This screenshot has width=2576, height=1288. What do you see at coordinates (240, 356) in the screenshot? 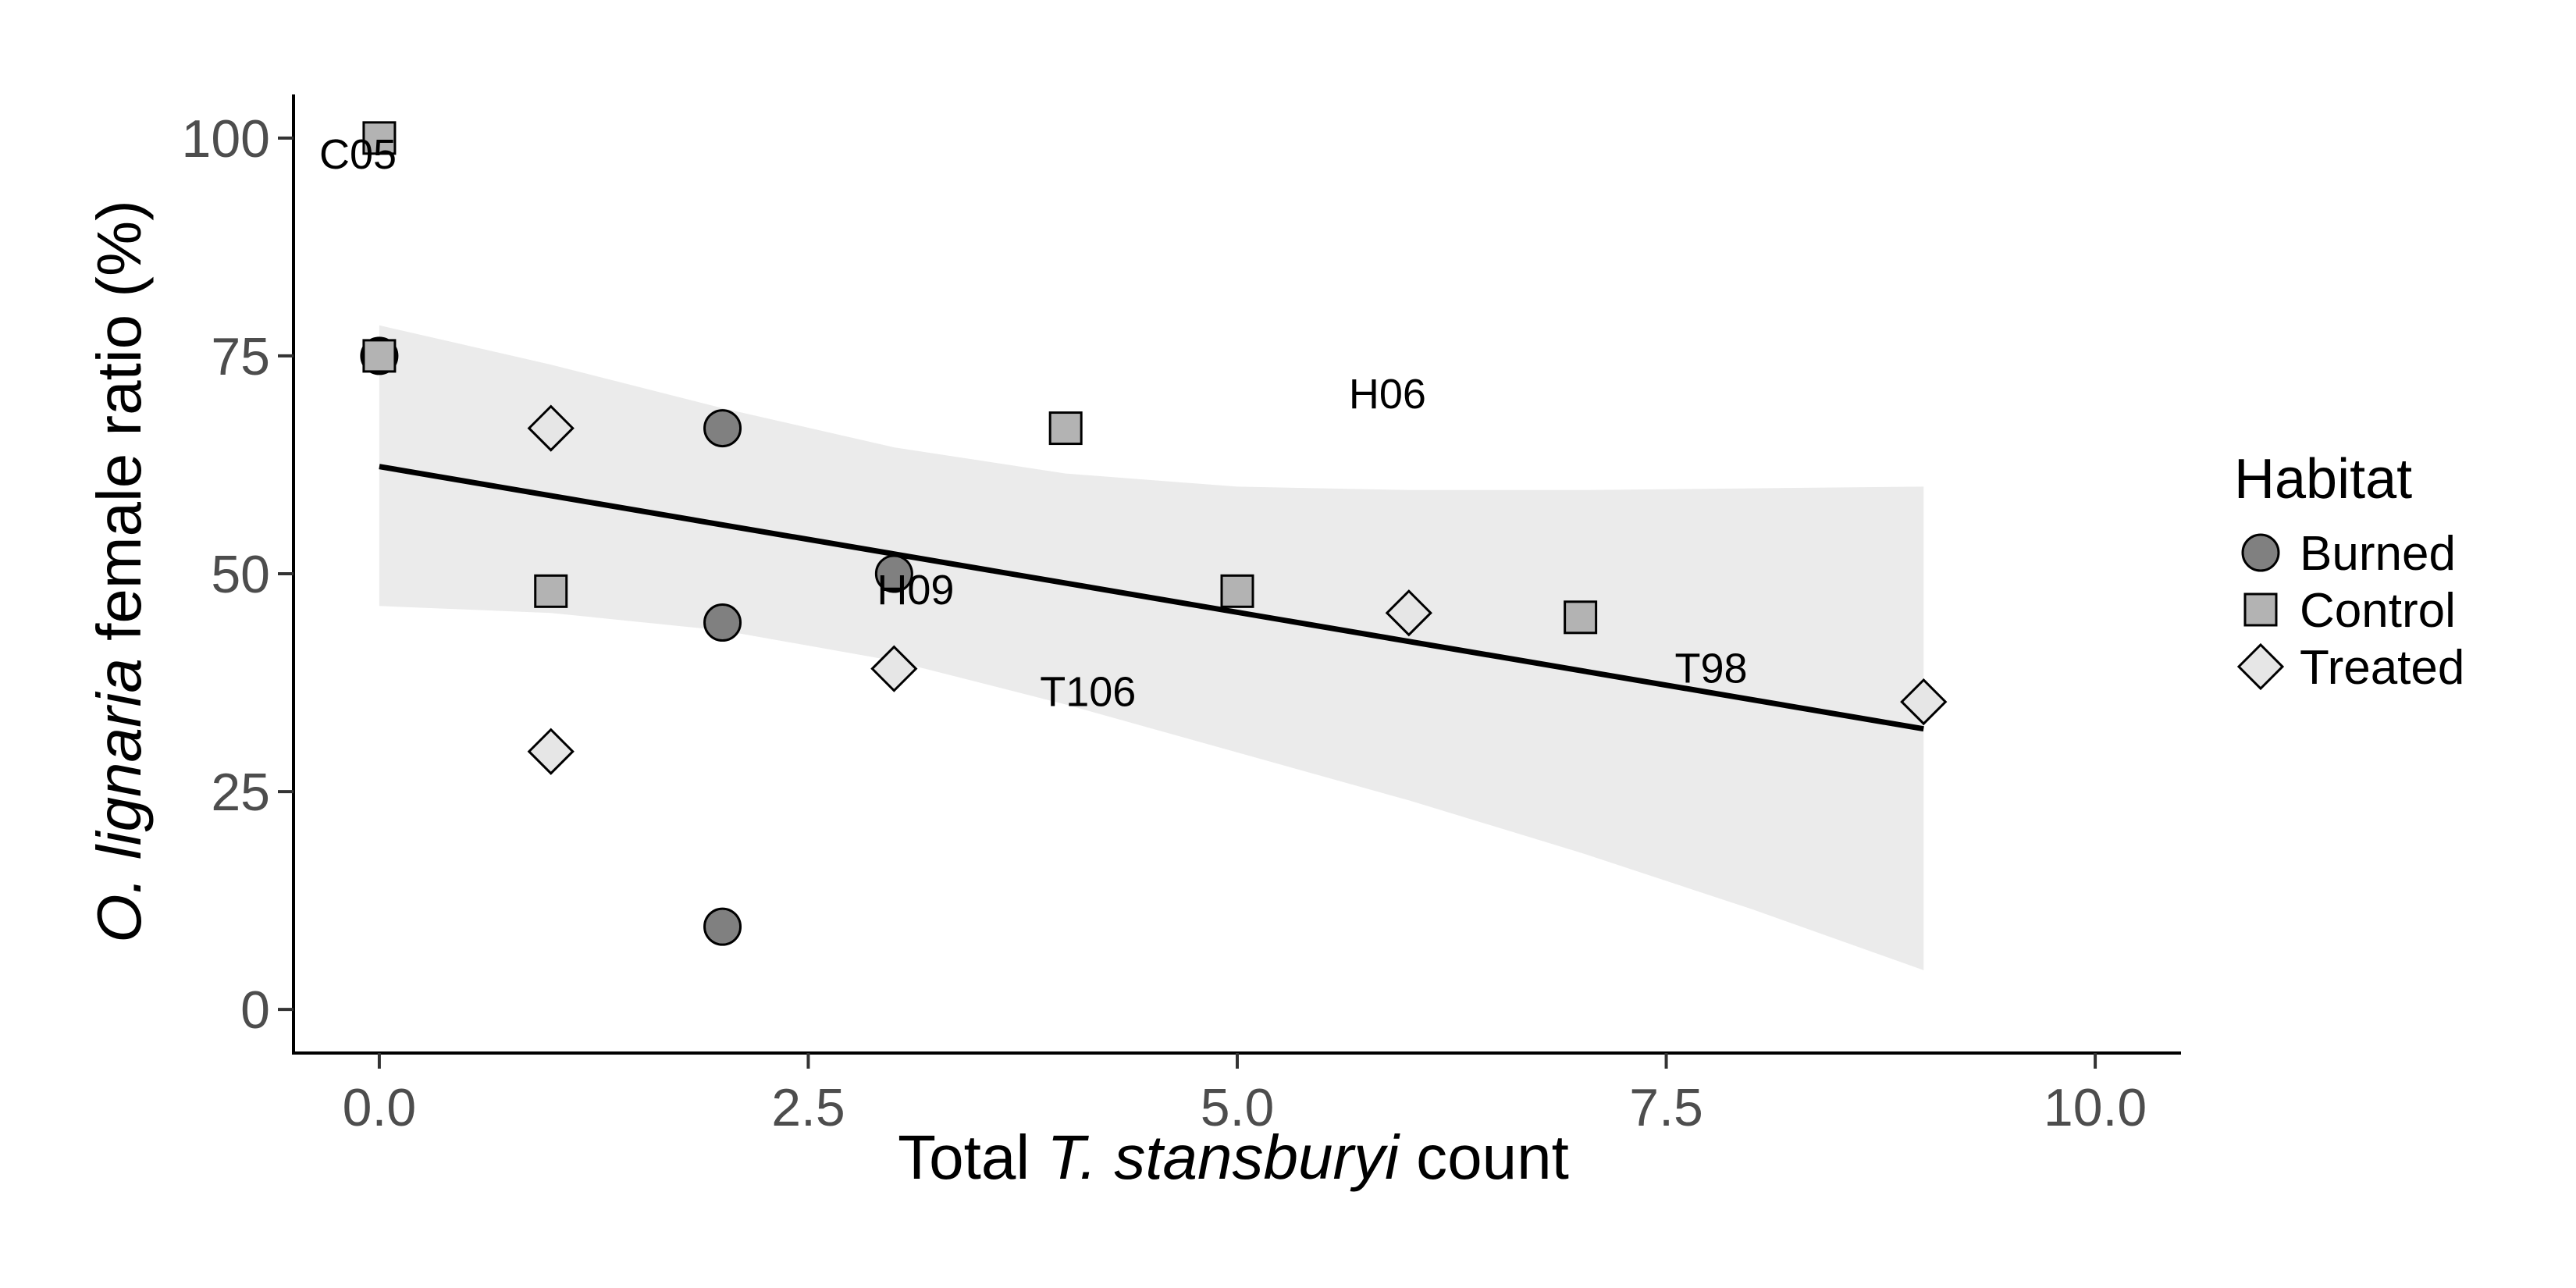
I see `y-tick-label: 75` at bounding box center [240, 356].